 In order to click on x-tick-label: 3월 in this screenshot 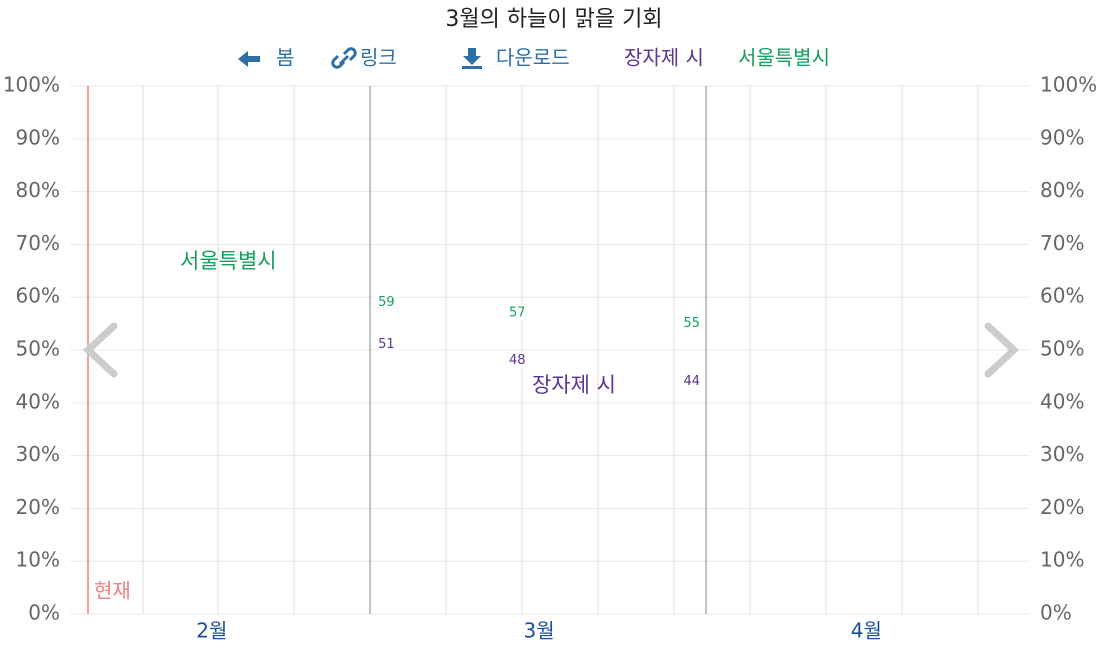, I will do `click(539, 631)`.